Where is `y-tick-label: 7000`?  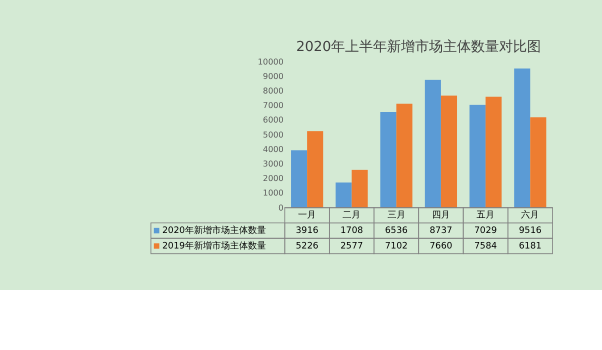 y-tick-label: 7000 is located at coordinates (273, 105).